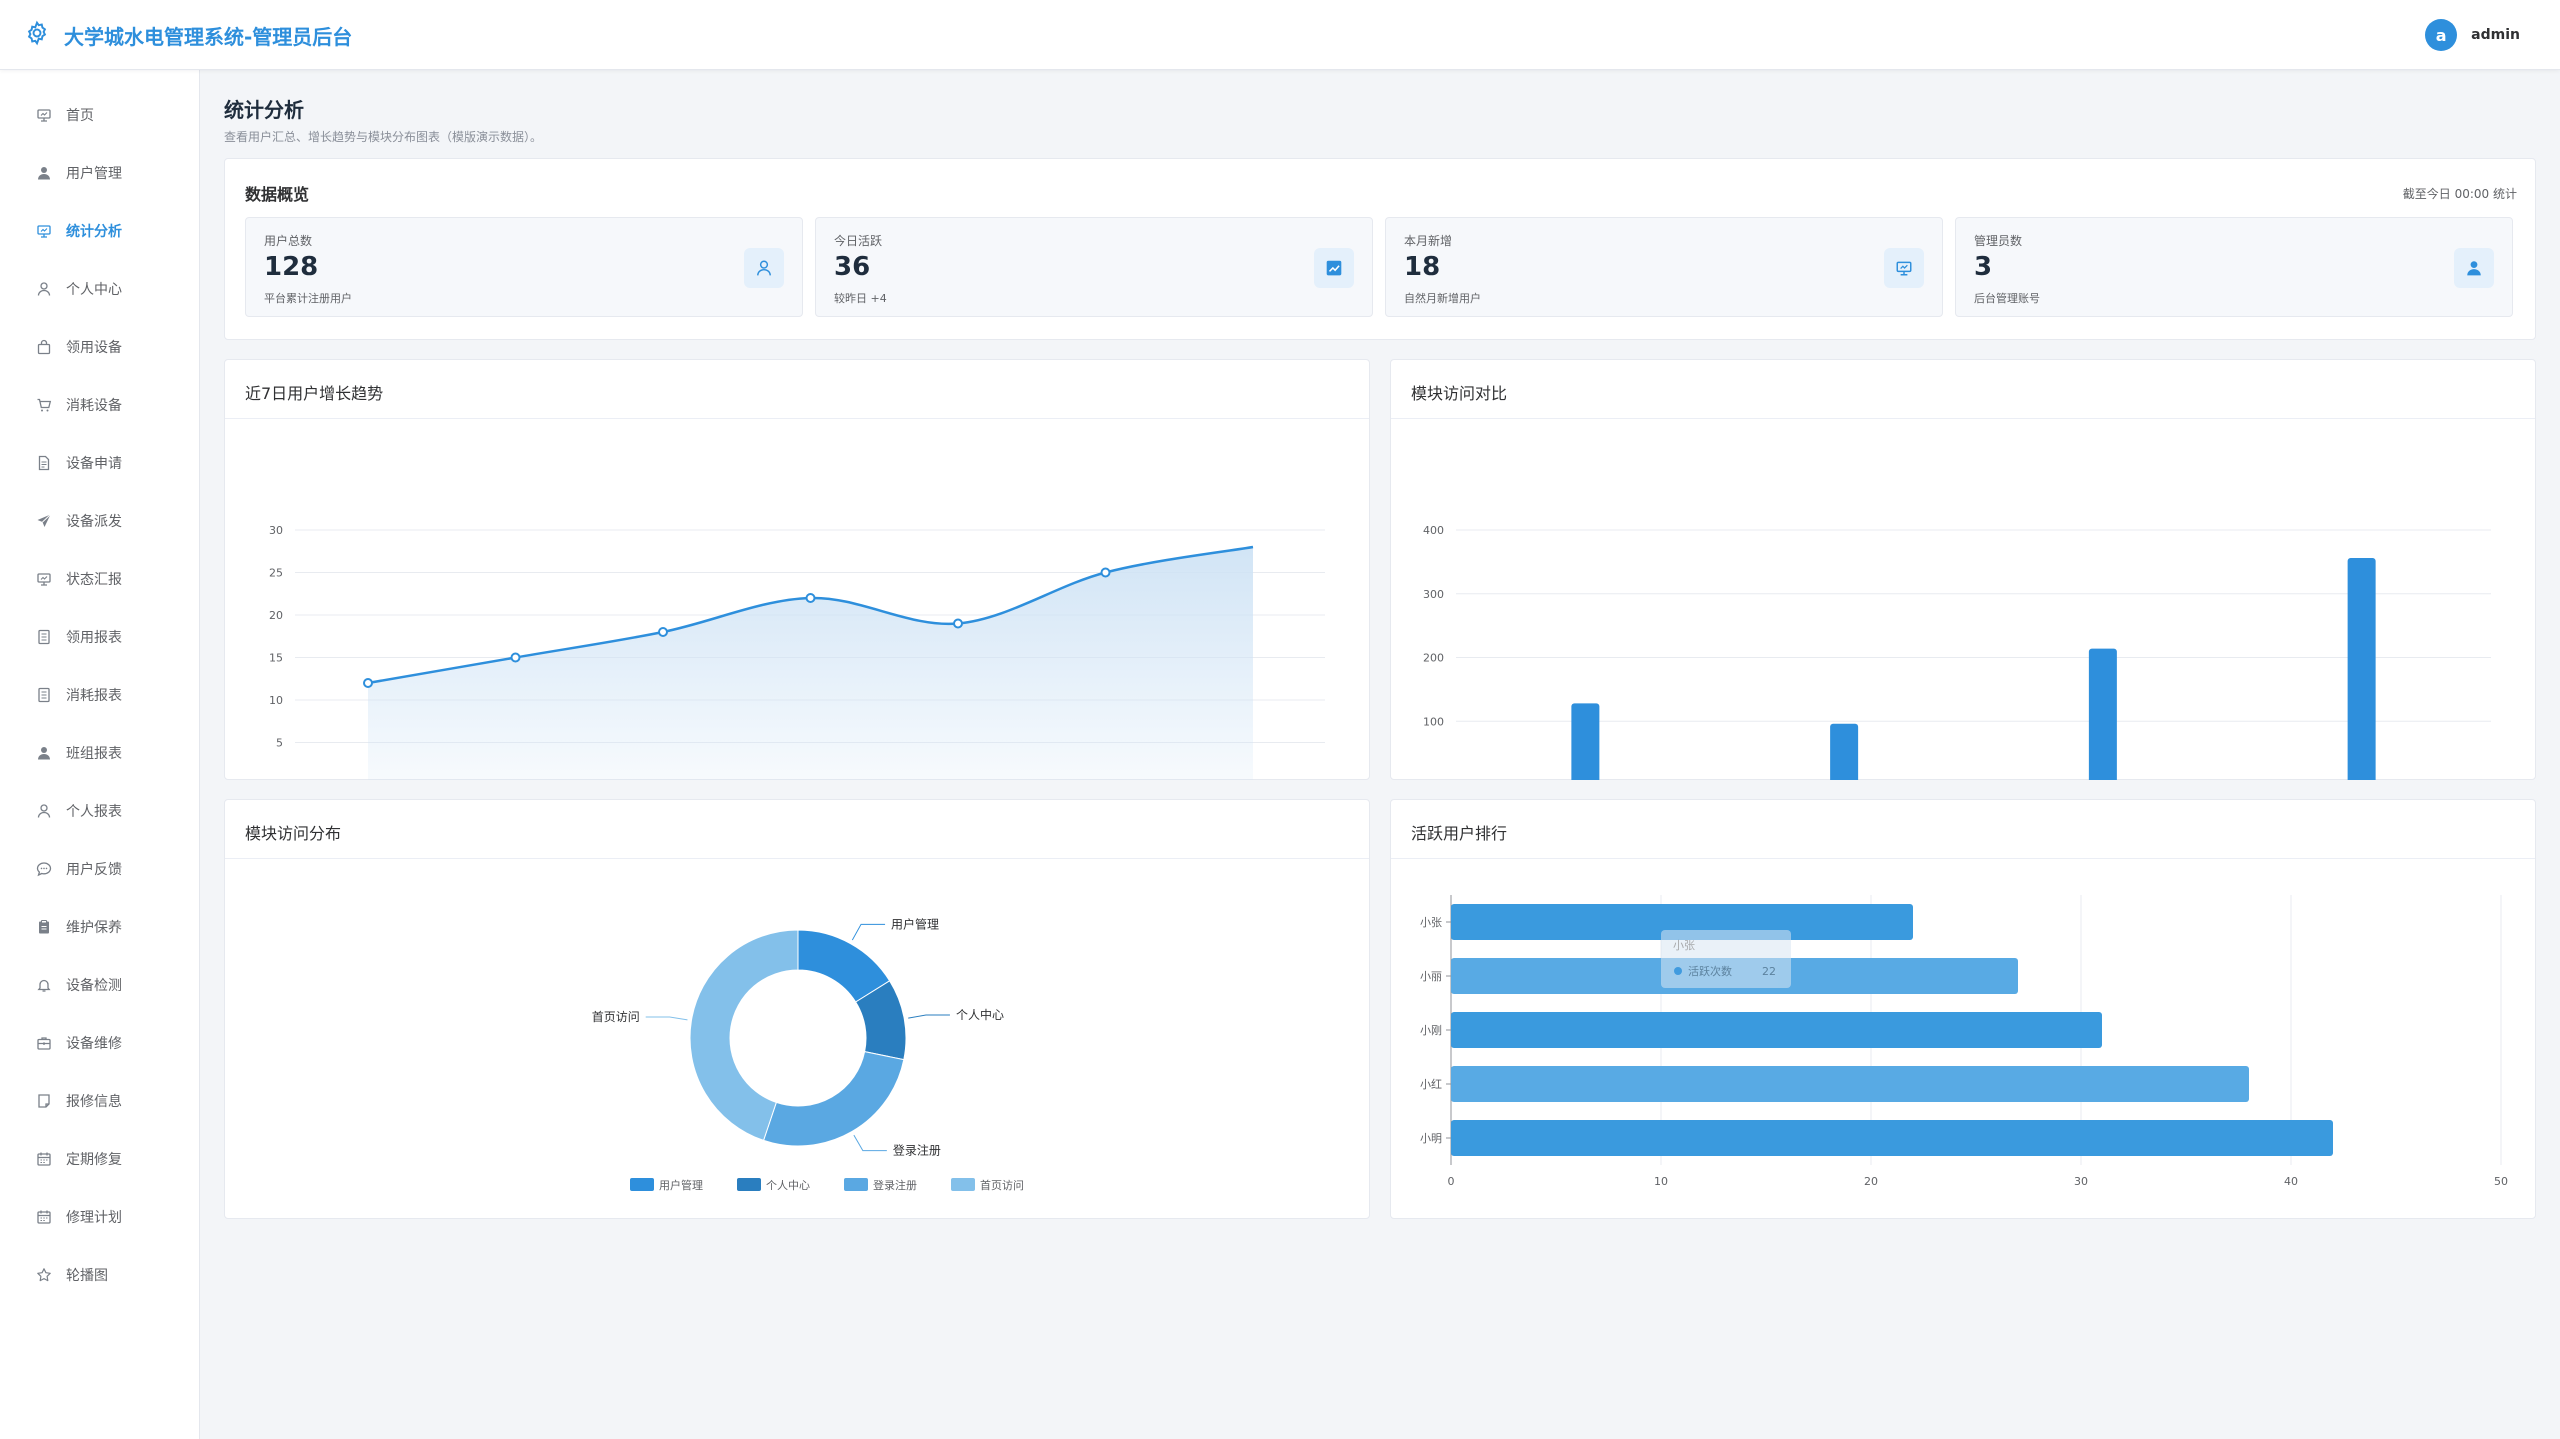 The image size is (2560, 1439). What do you see at coordinates (188, 35) in the screenshot?
I see `brand: 大学城水电管理系统-管理员后台` at bounding box center [188, 35].